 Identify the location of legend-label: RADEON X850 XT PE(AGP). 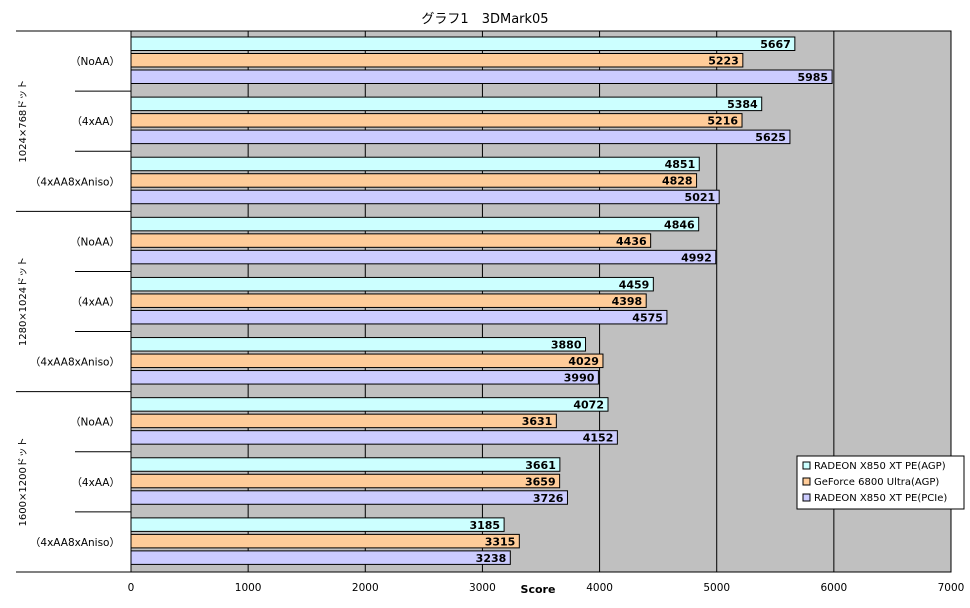
(880, 466).